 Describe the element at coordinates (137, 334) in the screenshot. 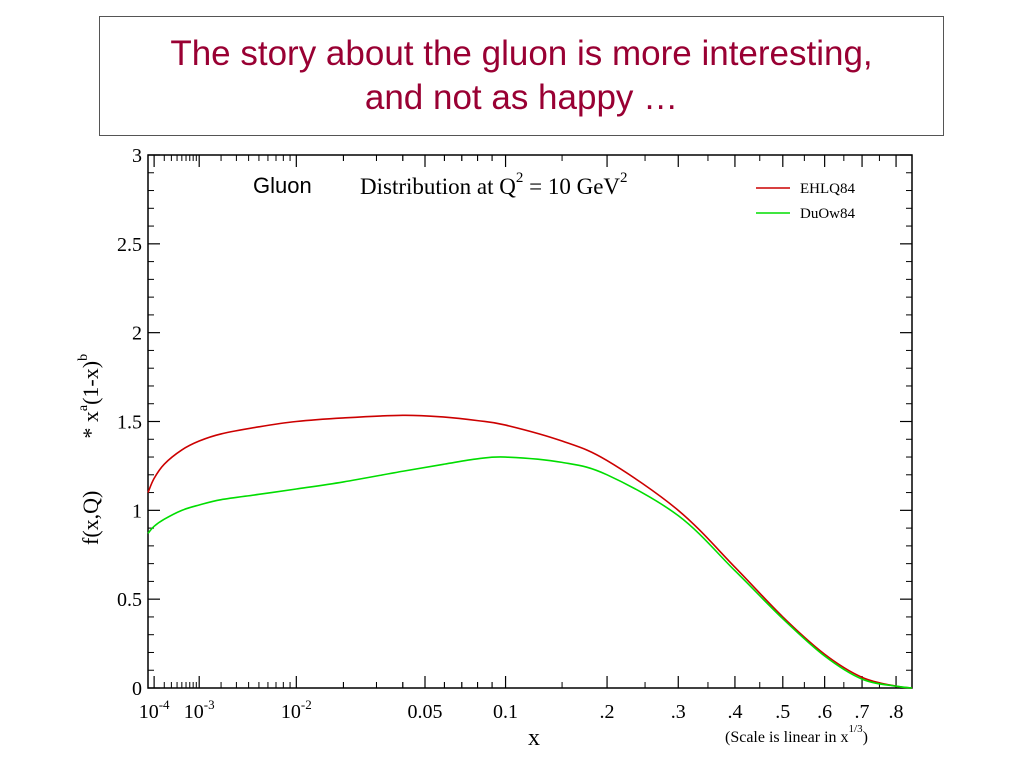

I see `y-tick-label: 2` at that location.